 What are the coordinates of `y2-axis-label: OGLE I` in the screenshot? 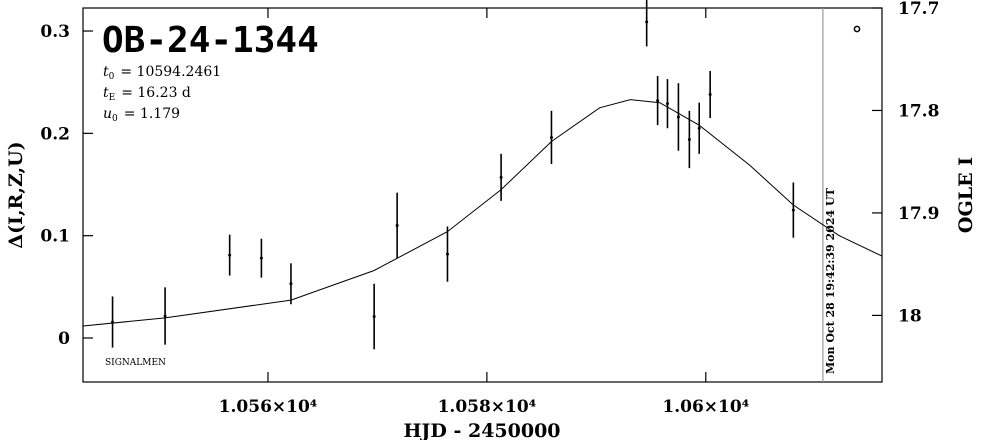 It's located at (966, 195).